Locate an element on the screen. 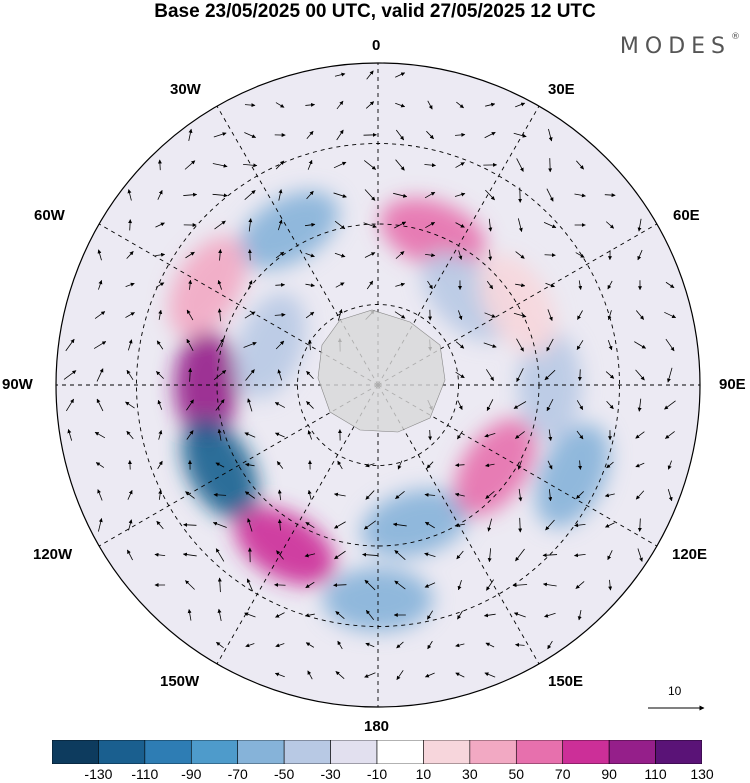 Image resolution: width=750 pixels, height=783 pixels. anomaly-blob is located at coordinates (220, 469).